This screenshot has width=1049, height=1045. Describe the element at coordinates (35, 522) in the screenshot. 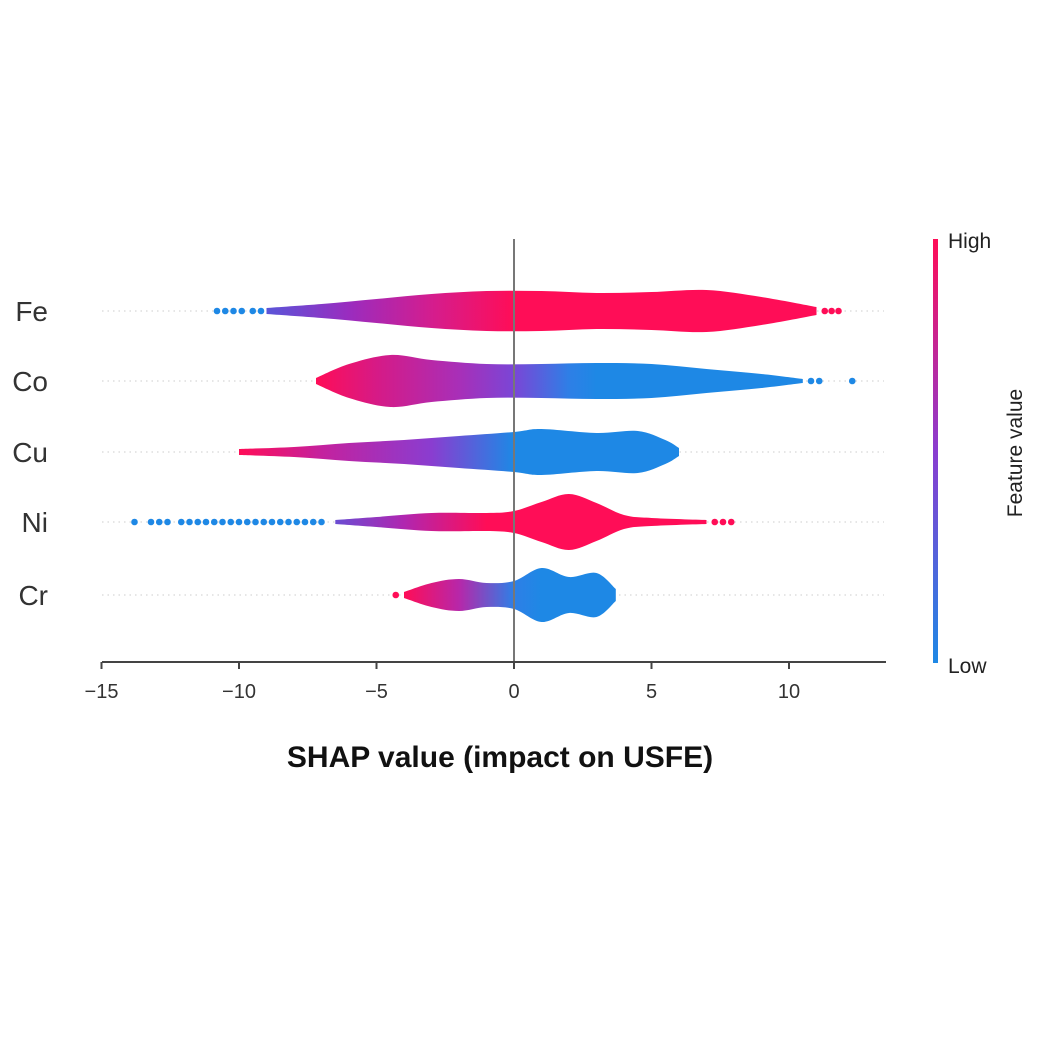

I see `feature-label-ni: Ni` at that location.